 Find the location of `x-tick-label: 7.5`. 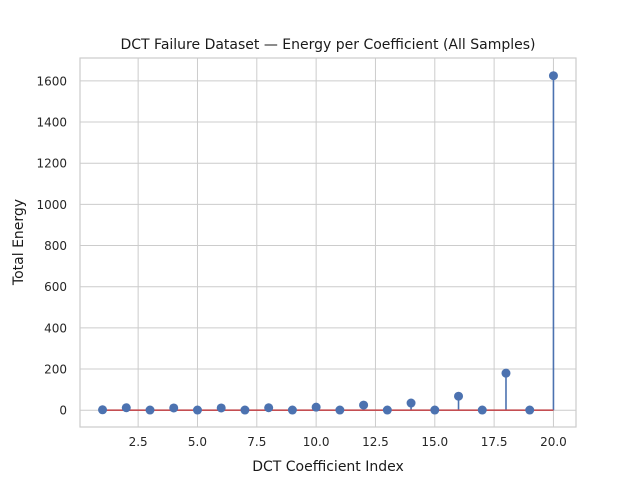

x-tick-label: 7.5 is located at coordinates (256, 442).